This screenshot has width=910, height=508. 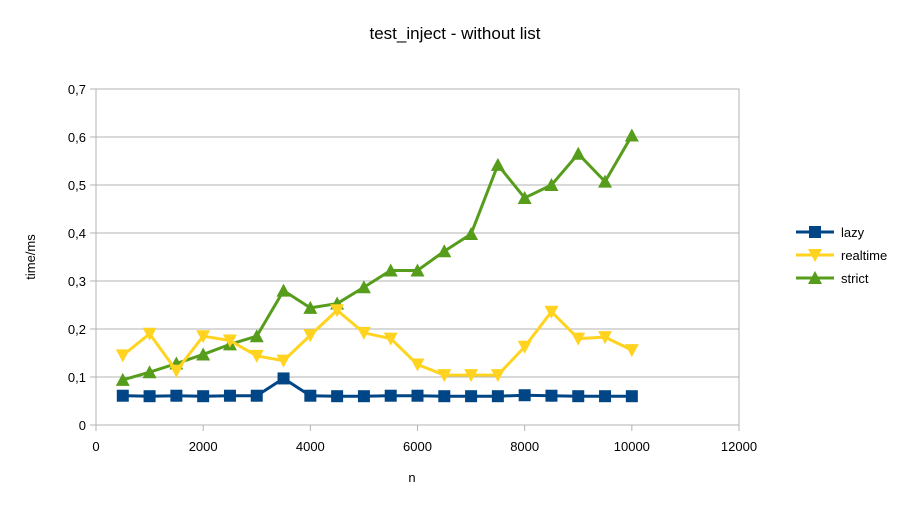 I want to click on series-realtime, so click(x=377, y=343).